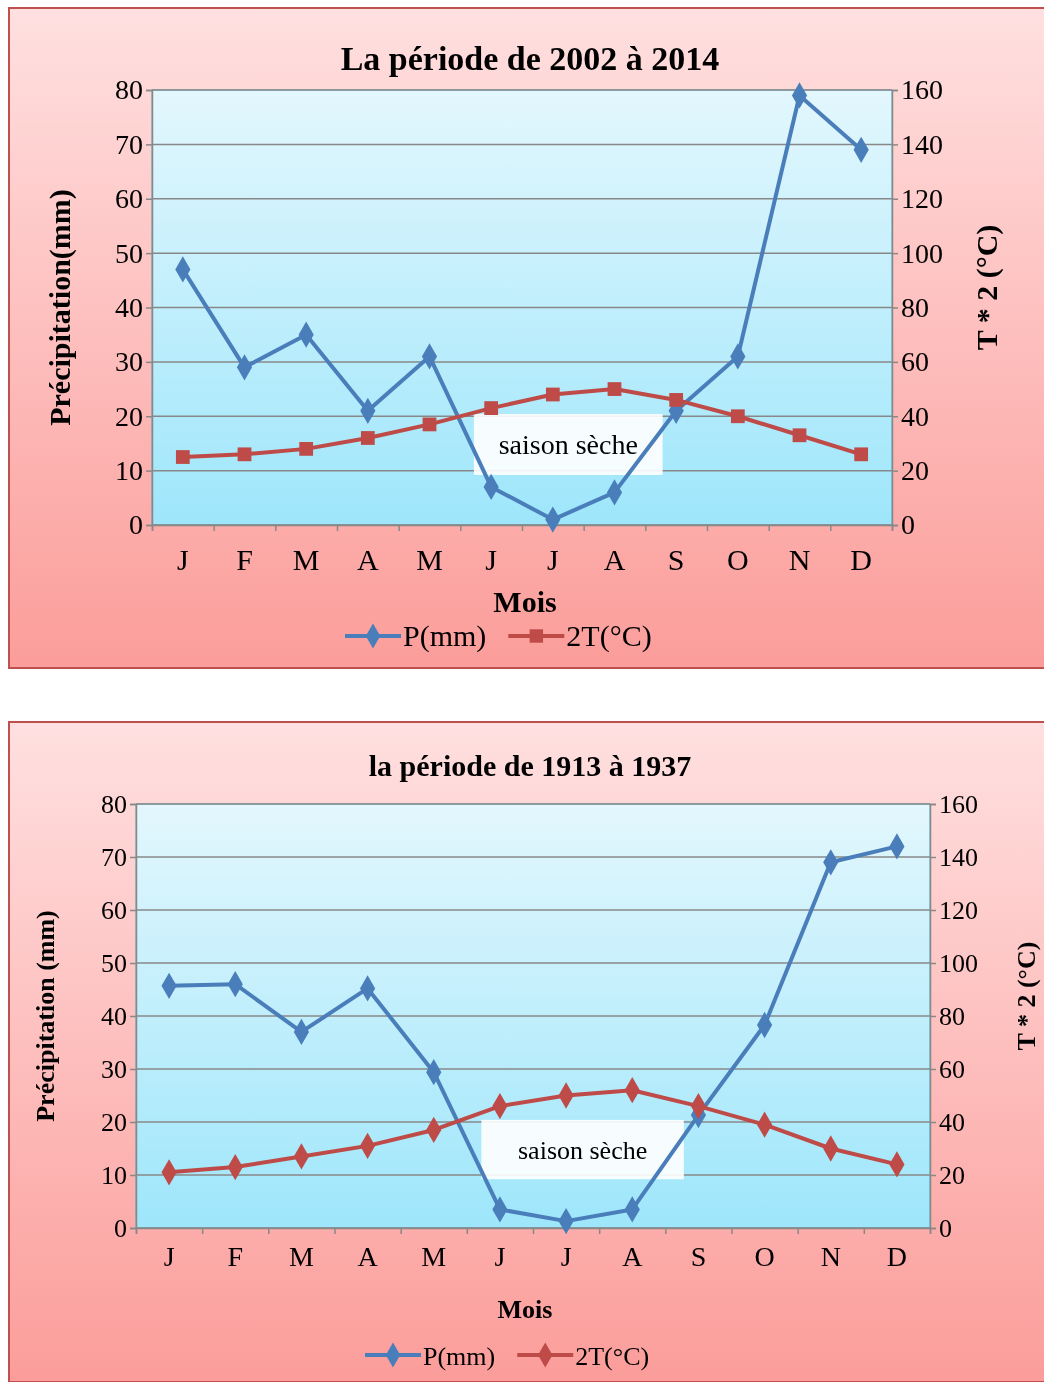  I want to click on y-axis-title: Précipitation (mm), so click(45, 1016).